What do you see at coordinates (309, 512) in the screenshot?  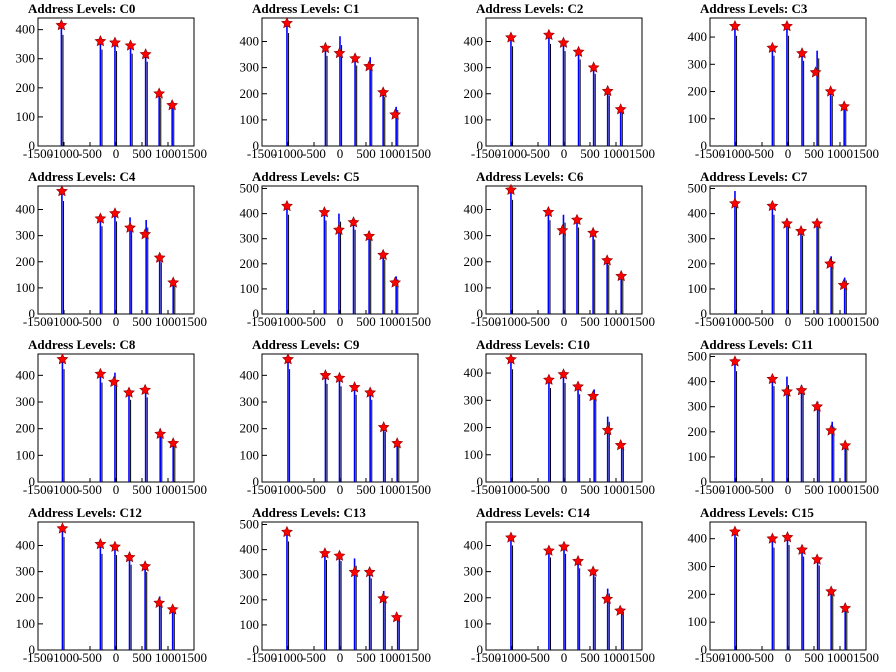 I see `panel-title: Address Levels: C13` at bounding box center [309, 512].